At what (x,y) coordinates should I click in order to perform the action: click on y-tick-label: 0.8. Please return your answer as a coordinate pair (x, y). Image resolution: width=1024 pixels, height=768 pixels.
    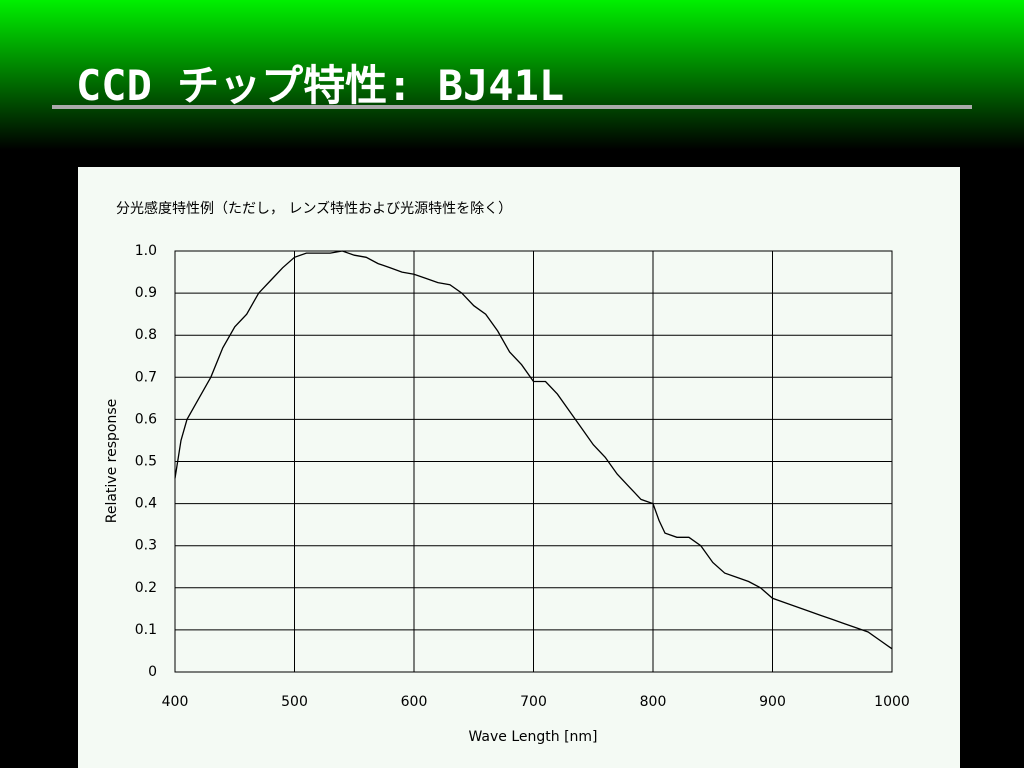
    Looking at the image, I should click on (146, 335).